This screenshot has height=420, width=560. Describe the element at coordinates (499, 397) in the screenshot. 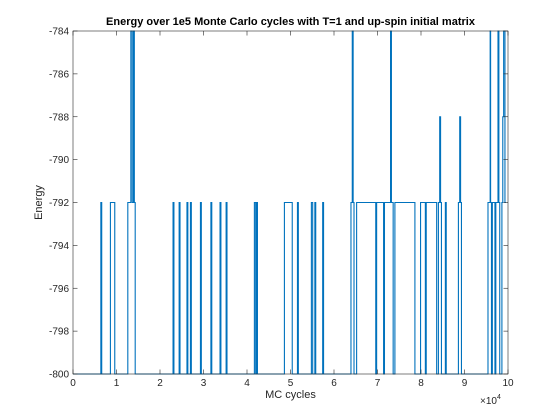

I see `x-axis-exponent-power: 4` at that location.